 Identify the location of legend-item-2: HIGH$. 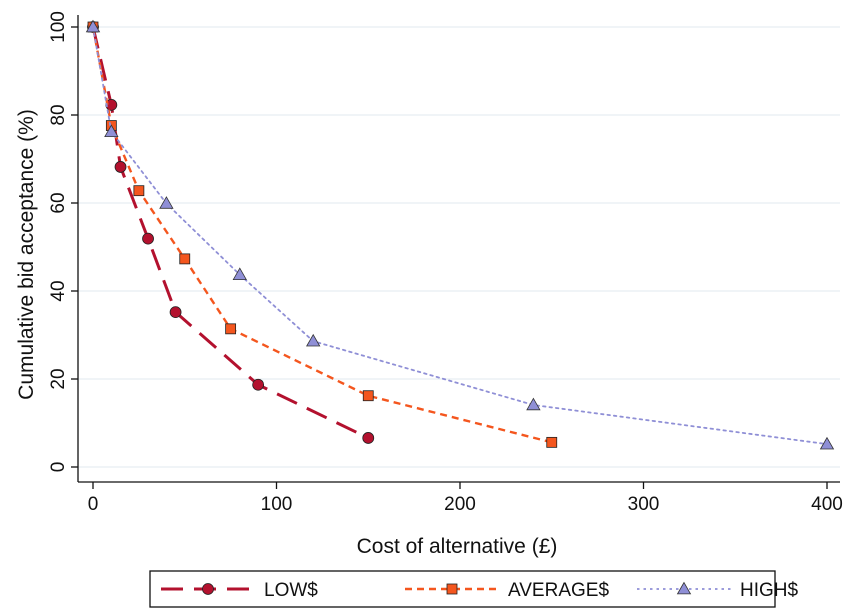
(718, 590).